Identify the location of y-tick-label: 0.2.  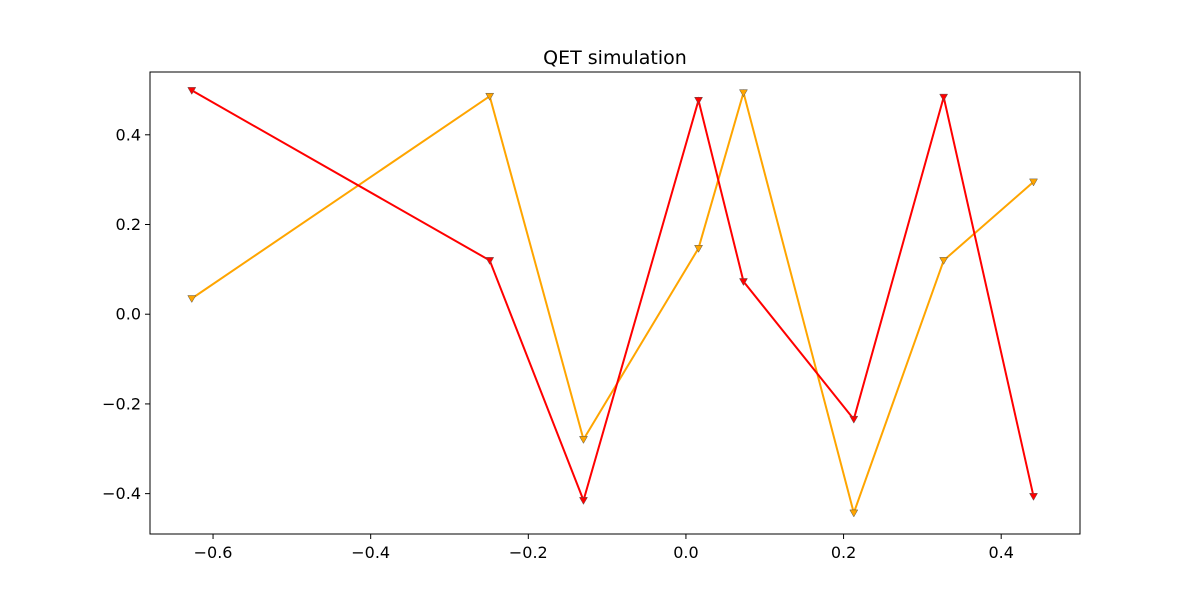
(128, 224).